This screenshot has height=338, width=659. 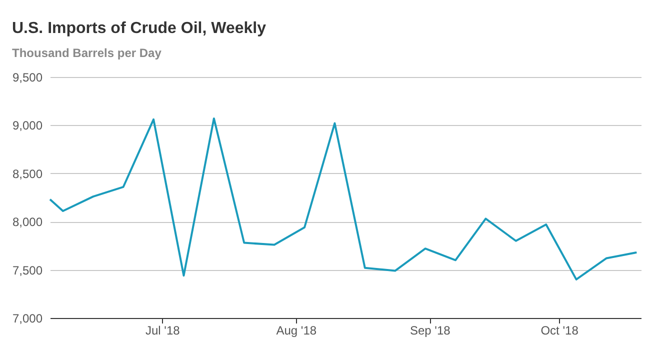 What do you see at coordinates (27, 77) in the screenshot?
I see `y-tick-label: 9,500` at bounding box center [27, 77].